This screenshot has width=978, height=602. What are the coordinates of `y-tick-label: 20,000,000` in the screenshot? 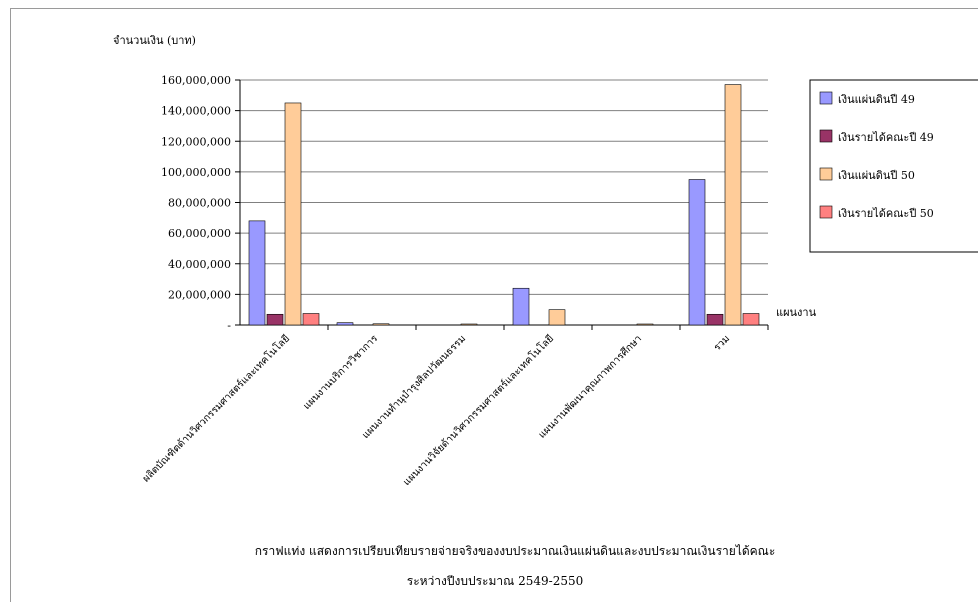 It's located at (199, 294).